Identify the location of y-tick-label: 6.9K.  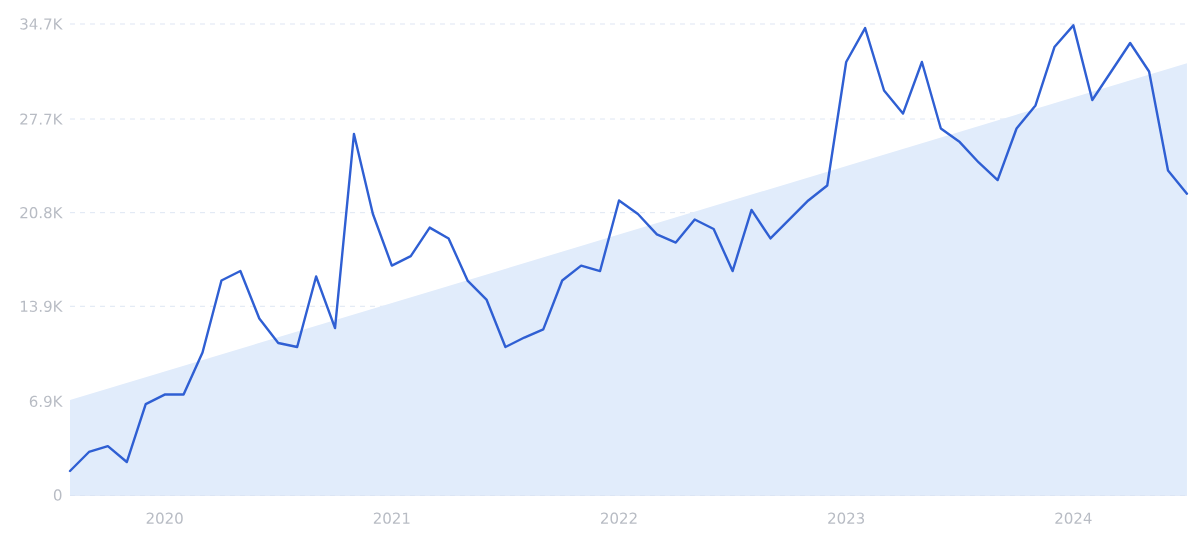
(46, 401).